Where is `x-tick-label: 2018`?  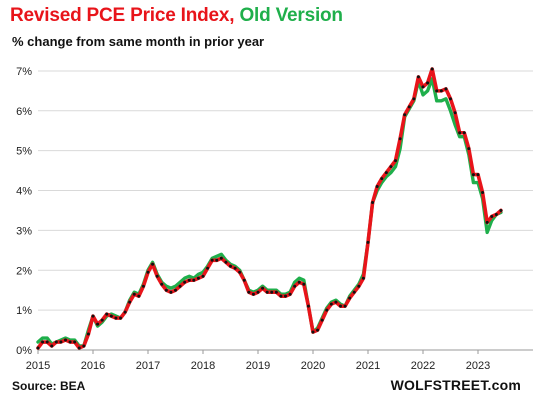 x-tick-label: 2018 is located at coordinates (203, 366).